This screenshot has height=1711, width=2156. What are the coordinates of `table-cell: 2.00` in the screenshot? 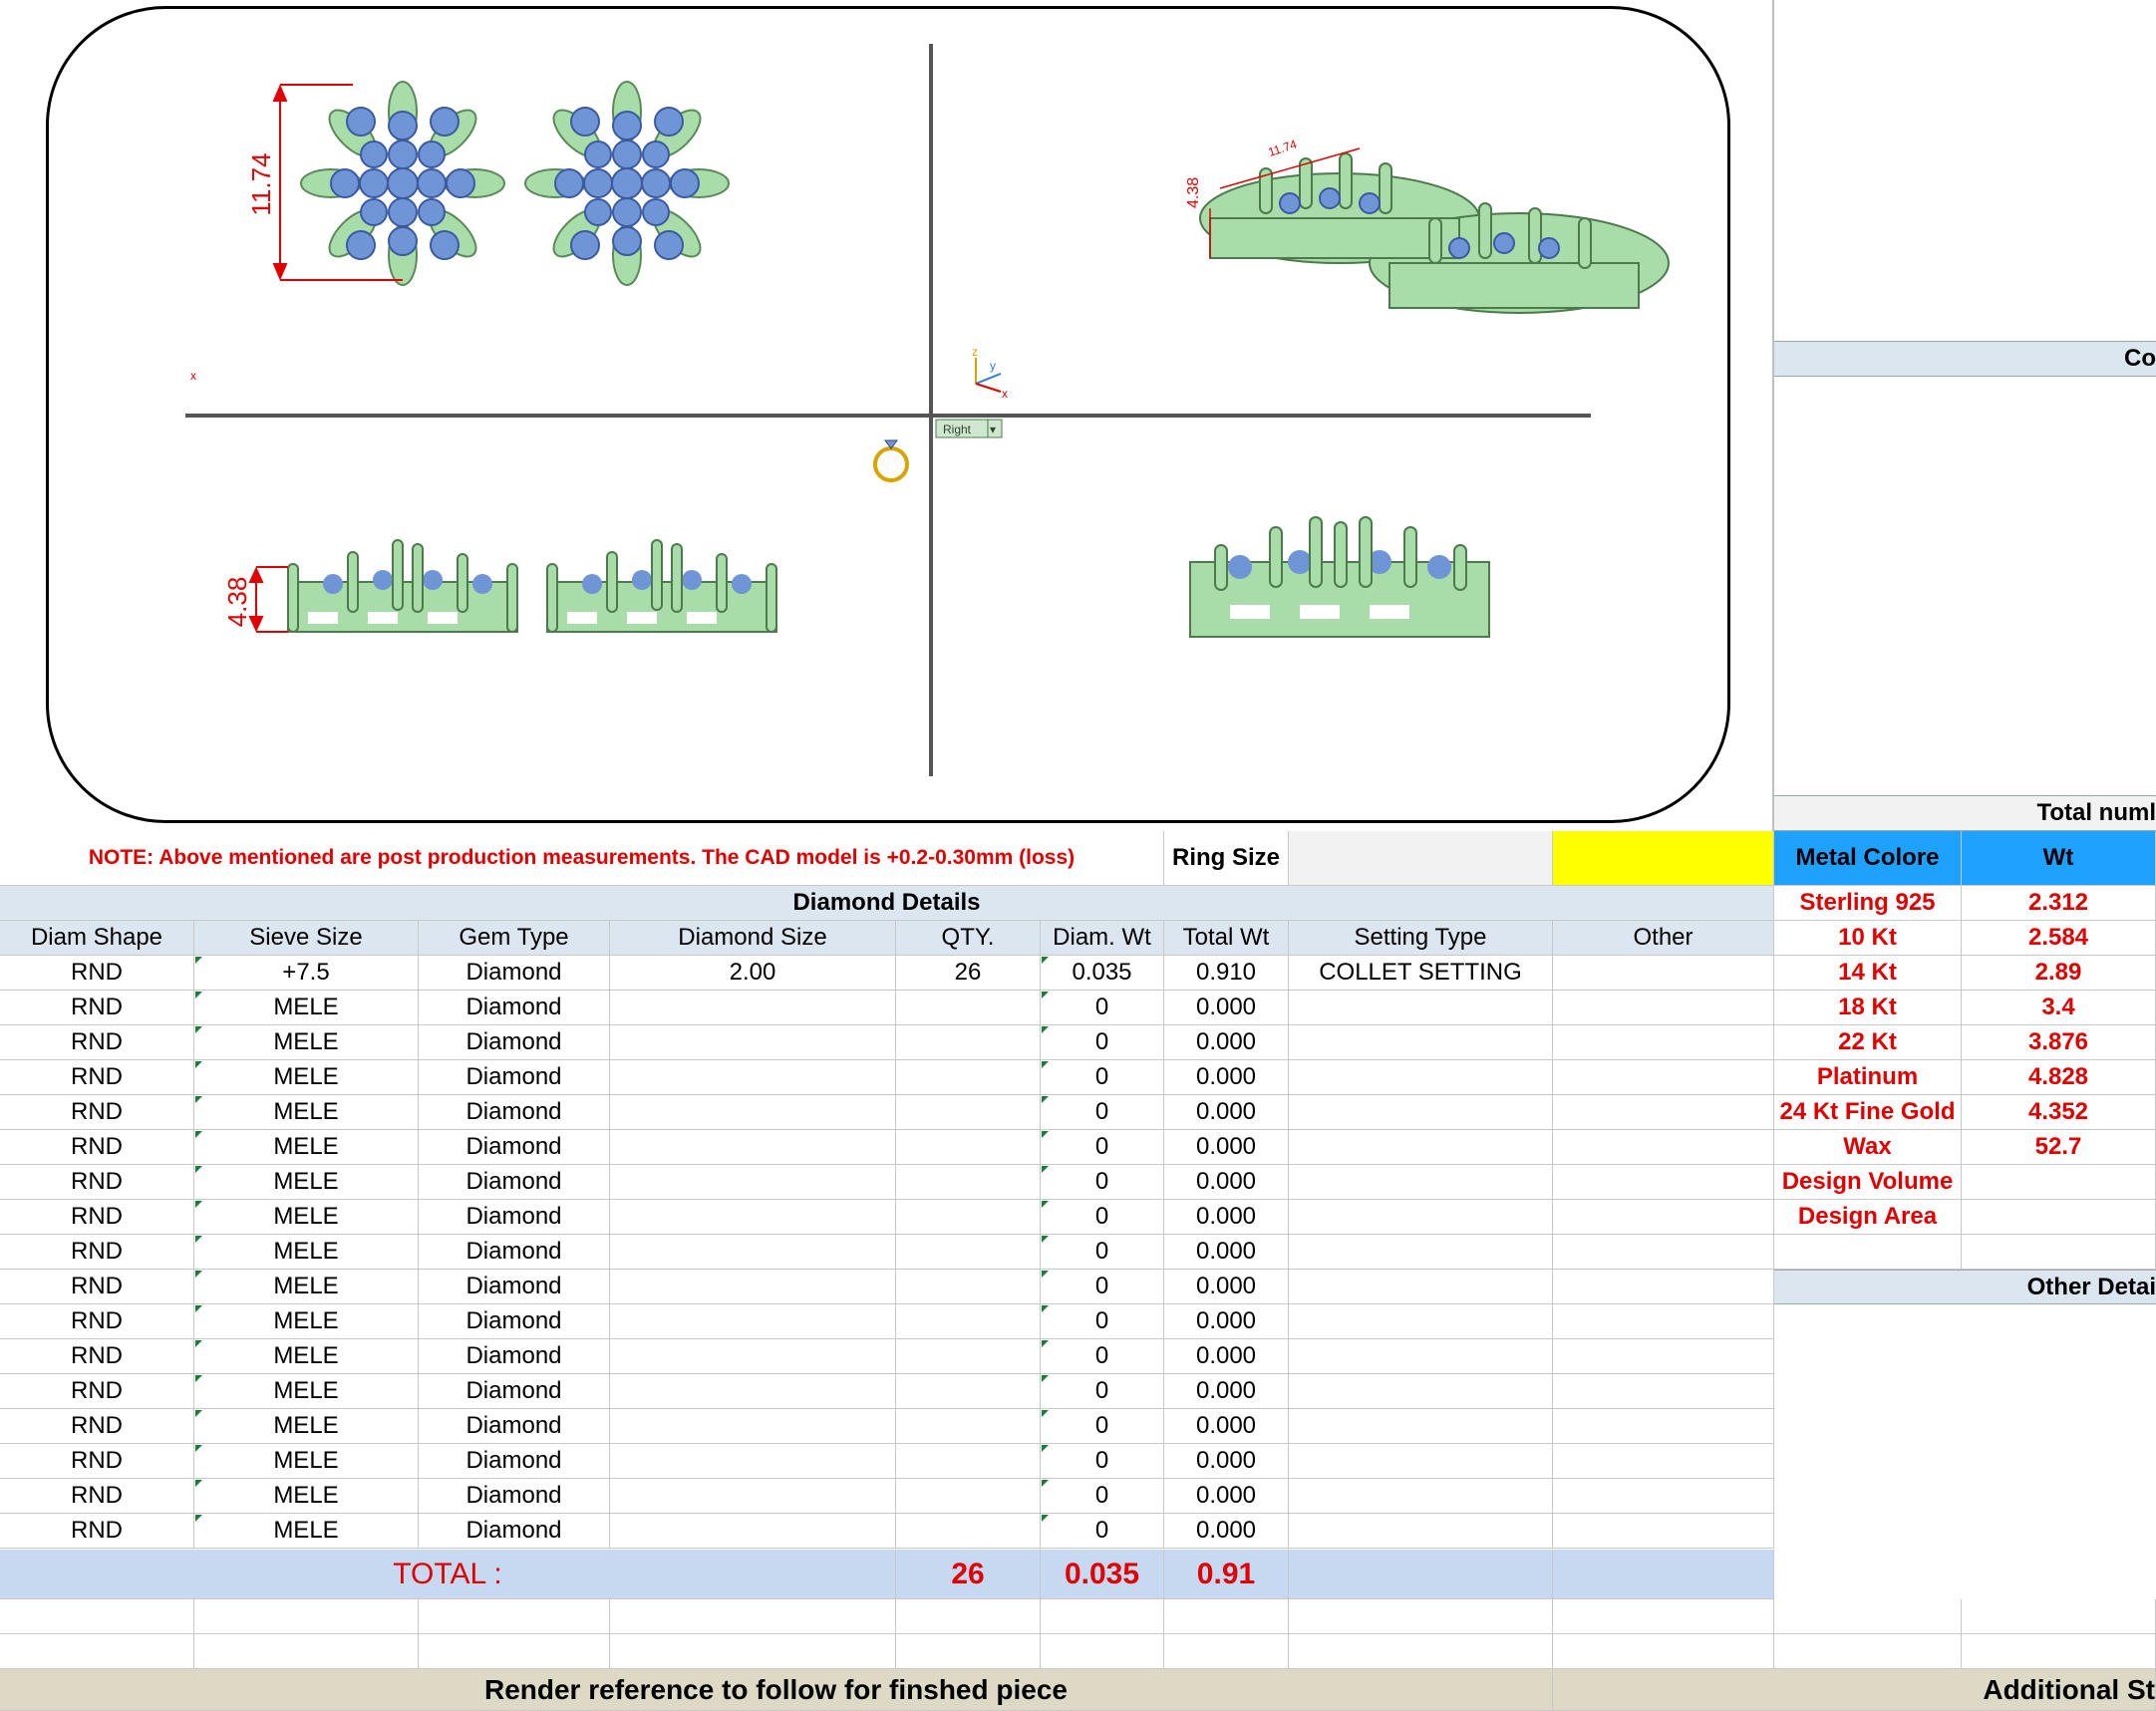 It's located at (753, 974).